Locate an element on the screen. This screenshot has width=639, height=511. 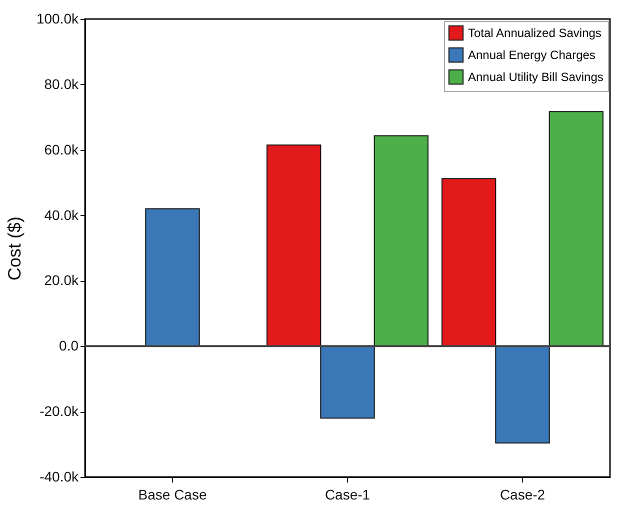
x-tick-label: Base Case is located at coordinates (172, 494).